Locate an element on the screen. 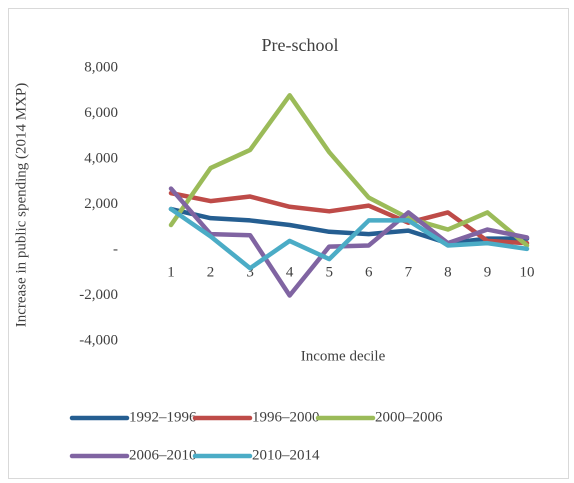  y-tick-label: - is located at coordinates (115, 249).